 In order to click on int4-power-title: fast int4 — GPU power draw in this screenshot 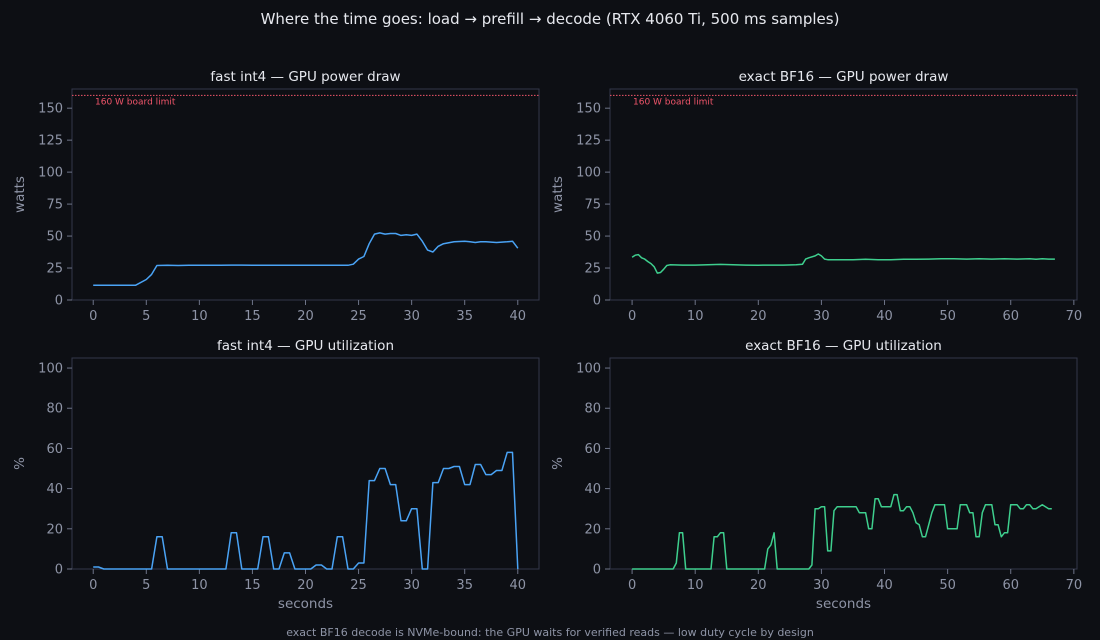, I will do `click(305, 77)`.